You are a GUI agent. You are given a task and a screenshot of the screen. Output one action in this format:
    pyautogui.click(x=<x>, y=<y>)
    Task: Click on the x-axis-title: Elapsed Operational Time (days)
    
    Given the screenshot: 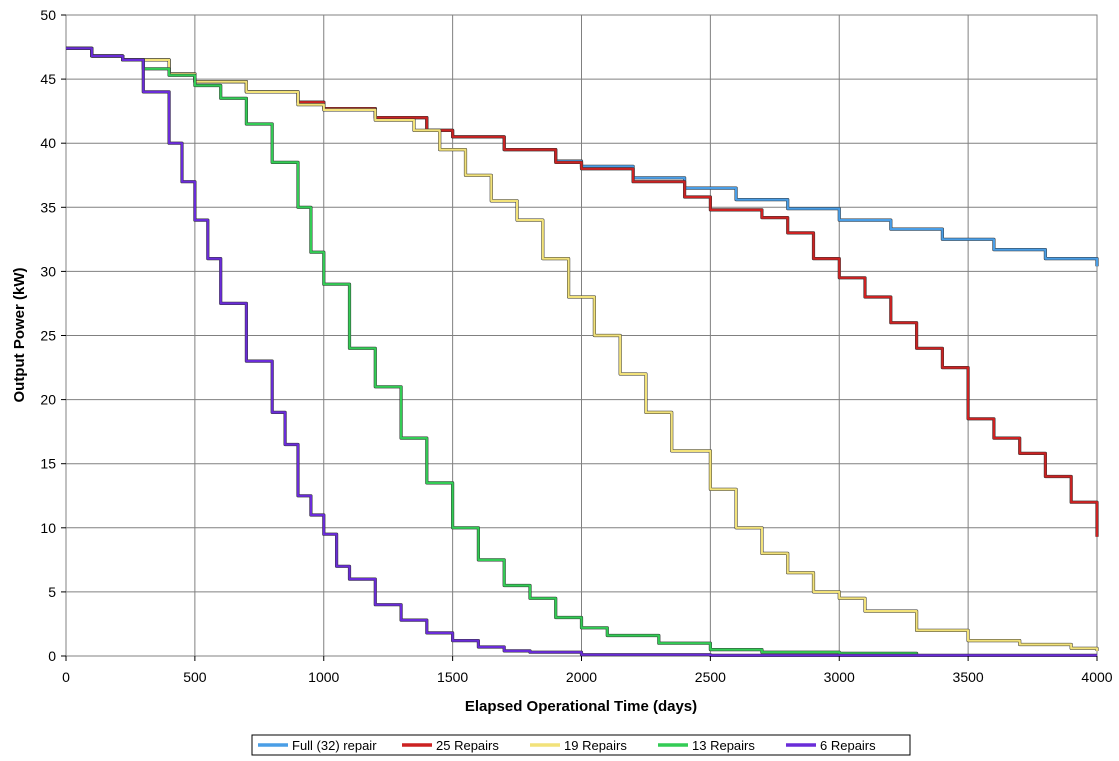 What is the action you would take?
    pyautogui.click(x=581, y=706)
    